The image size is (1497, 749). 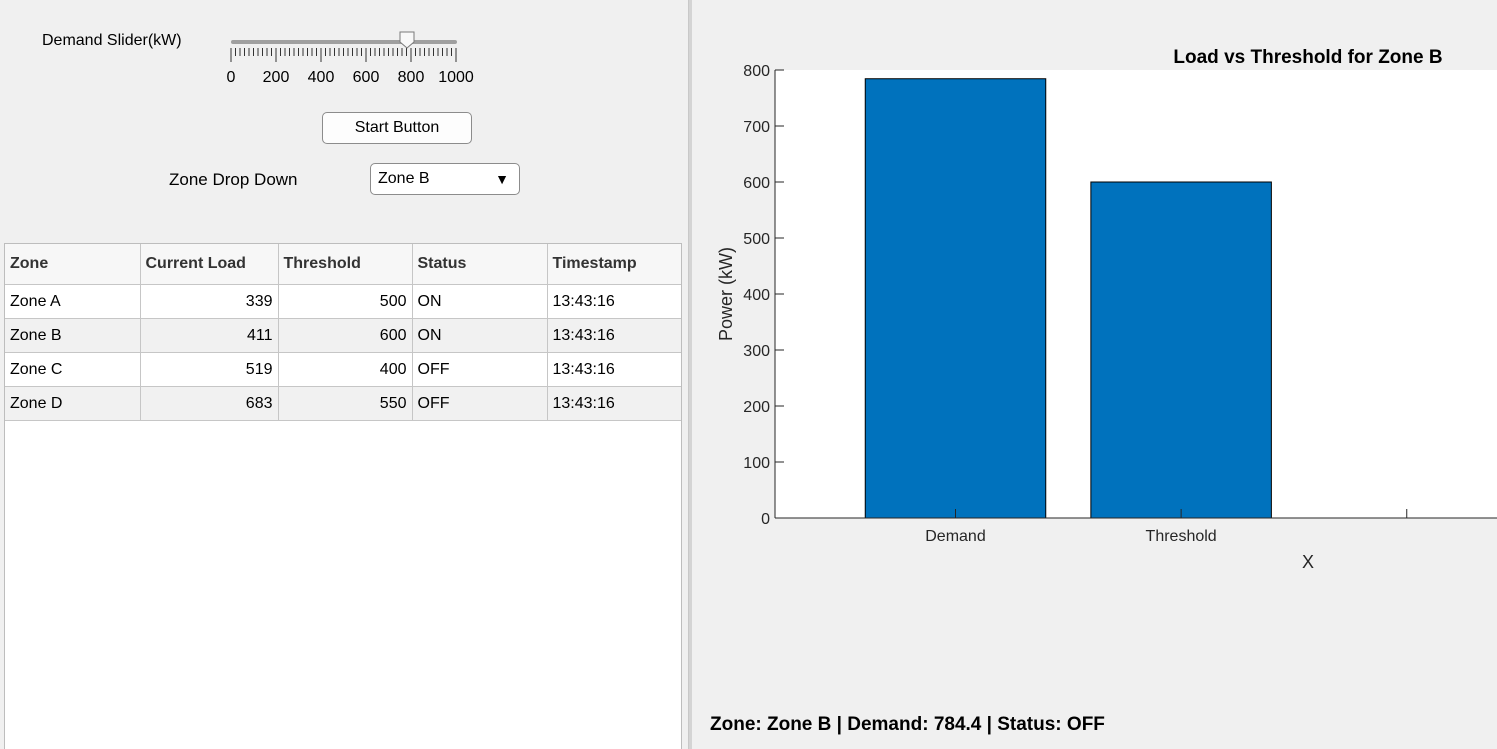 I want to click on table-row: Zone A 339 500 ON 13:43:16, so click(x=343, y=301).